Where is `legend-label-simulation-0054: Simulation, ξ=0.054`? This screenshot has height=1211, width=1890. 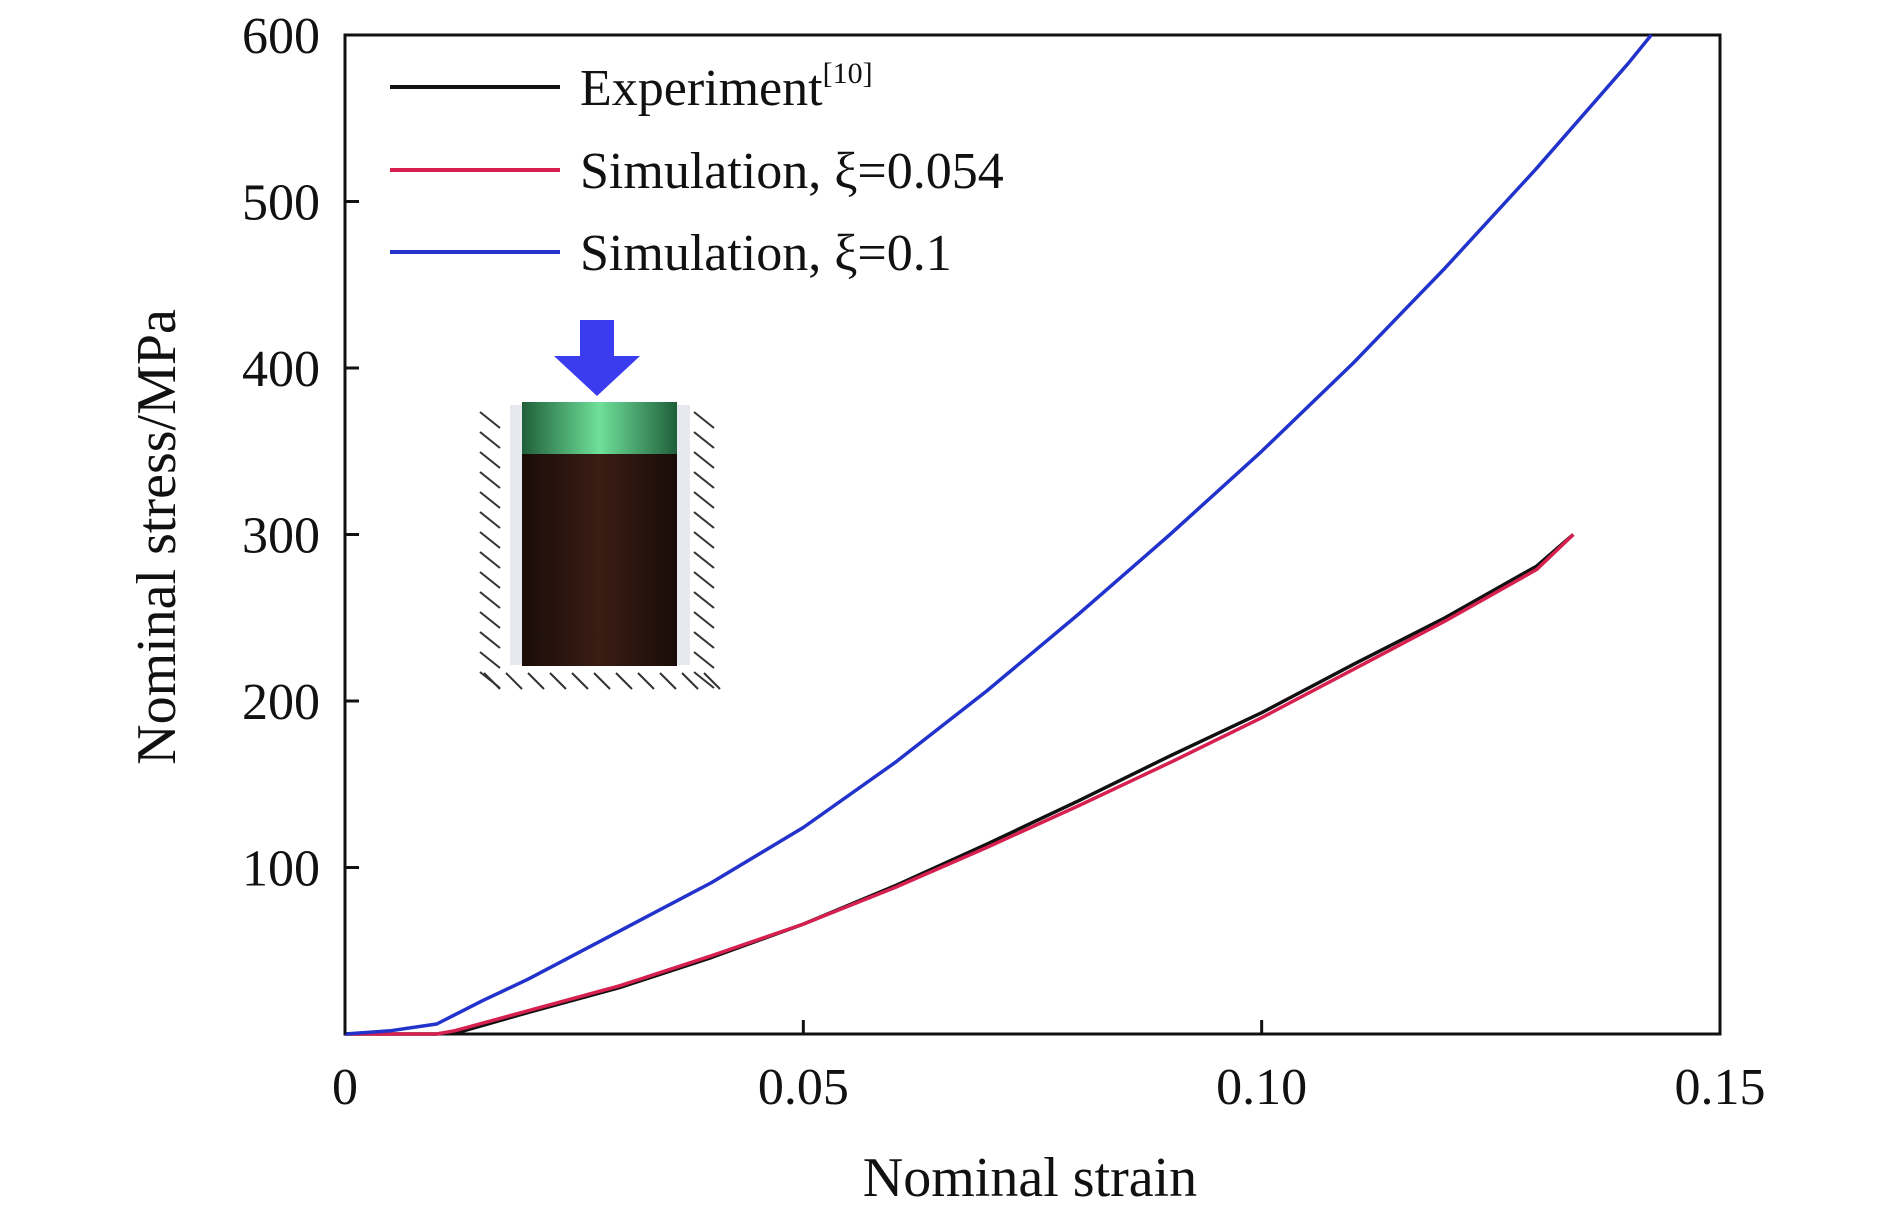 legend-label-simulation-0054: Simulation, ξ=0.054 is located at coordinates (792, 171).